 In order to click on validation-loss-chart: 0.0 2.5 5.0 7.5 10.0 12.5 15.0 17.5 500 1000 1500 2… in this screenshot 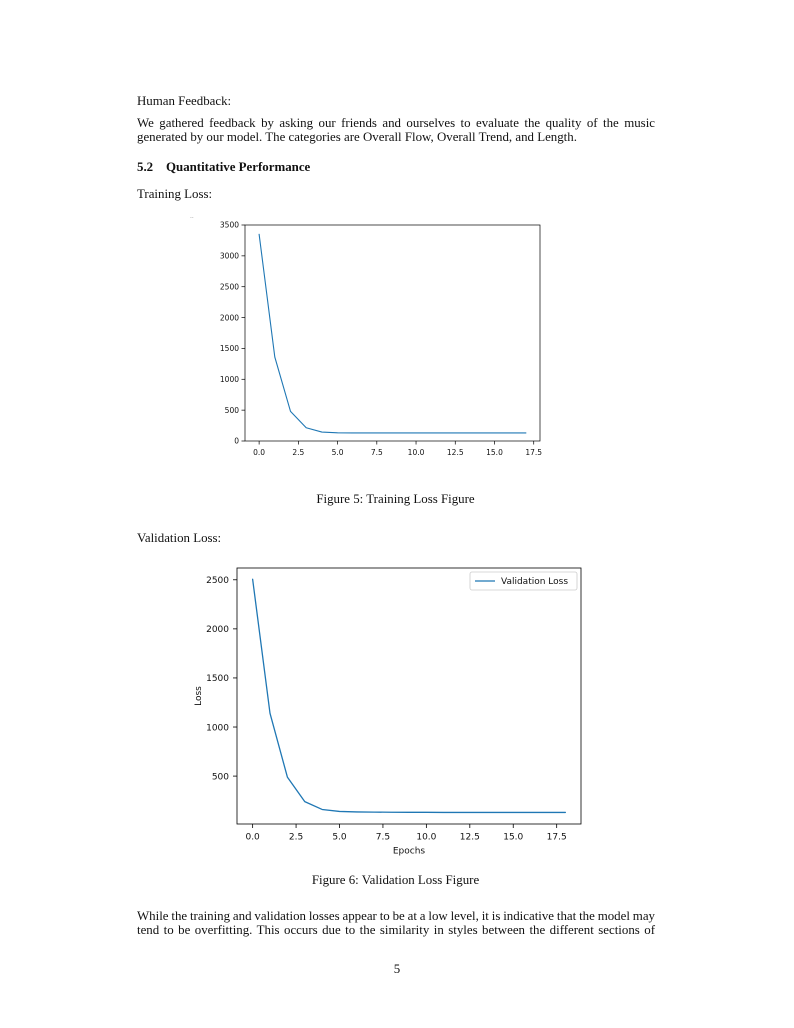, I will do `click(388, 712)`.